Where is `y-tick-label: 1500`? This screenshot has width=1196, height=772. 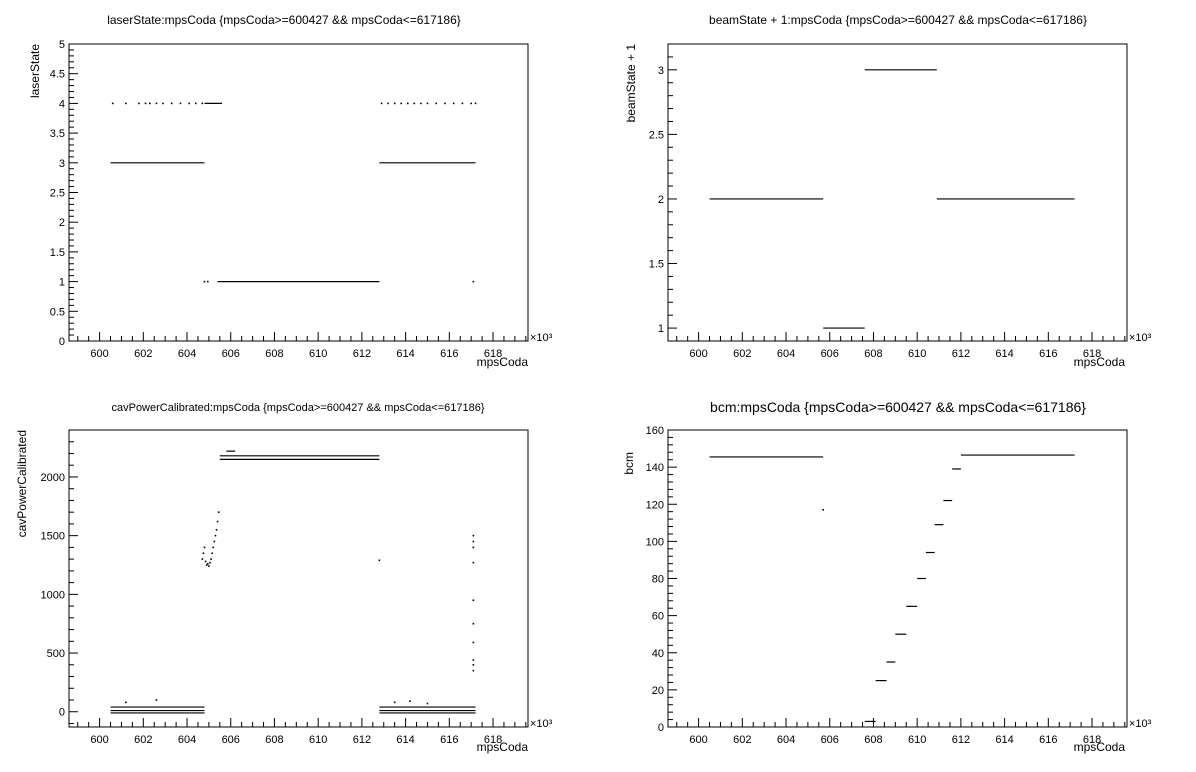
y-tick-label: 1500 is located at coordinates (53, 537).